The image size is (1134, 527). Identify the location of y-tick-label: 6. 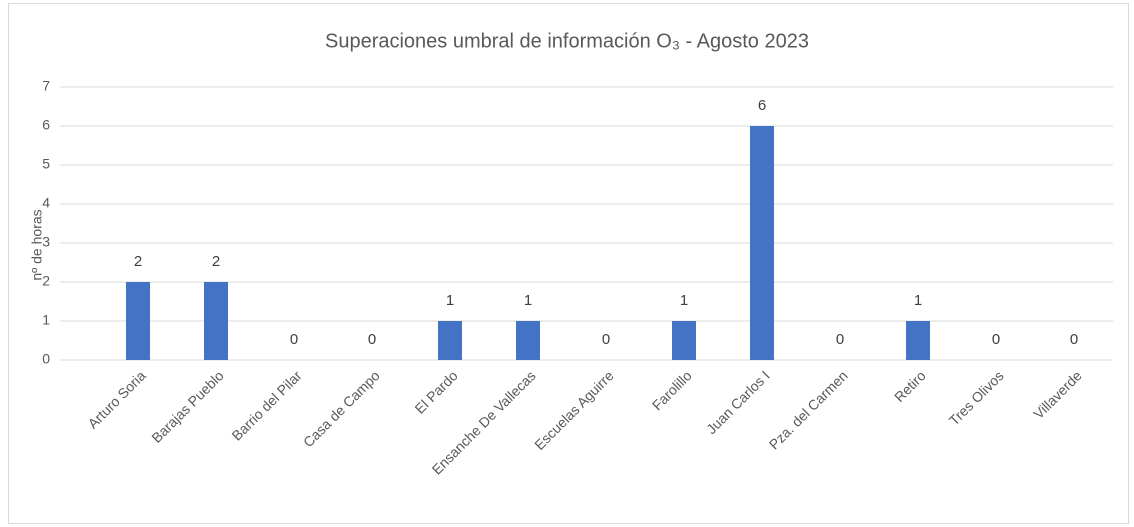
(46, 125).